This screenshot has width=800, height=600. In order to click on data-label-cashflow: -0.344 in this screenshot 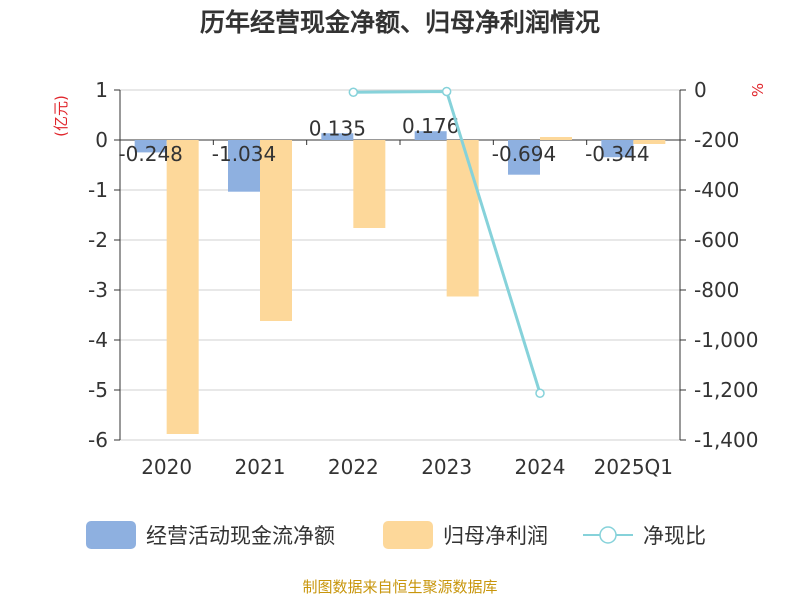, I will do `click(617, 154)`.